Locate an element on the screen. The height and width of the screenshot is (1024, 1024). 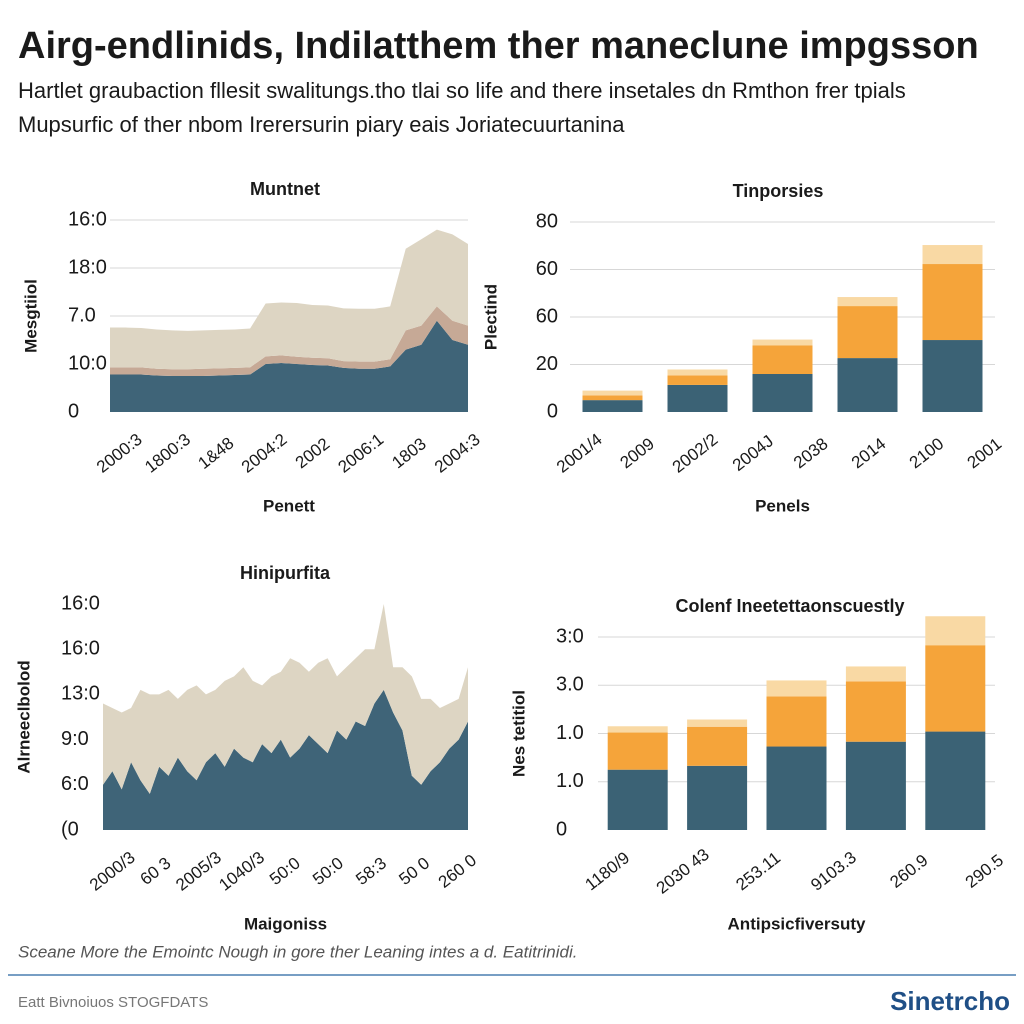
logo: Sinetrcho is located at coordinates (950, 1001).